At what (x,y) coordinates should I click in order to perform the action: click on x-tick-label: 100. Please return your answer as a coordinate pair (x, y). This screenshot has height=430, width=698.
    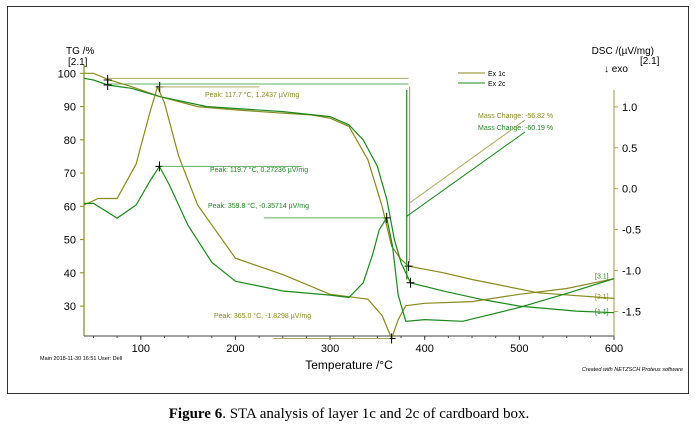
    Looking at the image, I should click on (141, 349).